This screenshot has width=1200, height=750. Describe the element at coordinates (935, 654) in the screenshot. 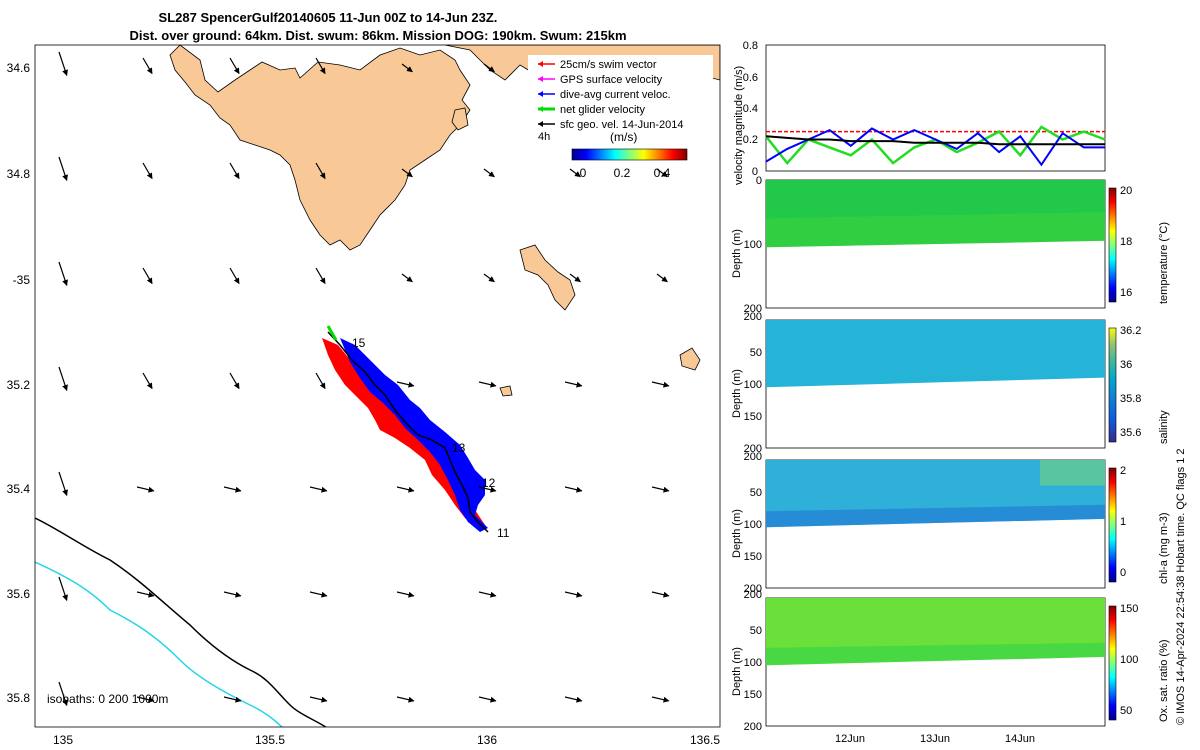

I see `section-deep-band` at that location.